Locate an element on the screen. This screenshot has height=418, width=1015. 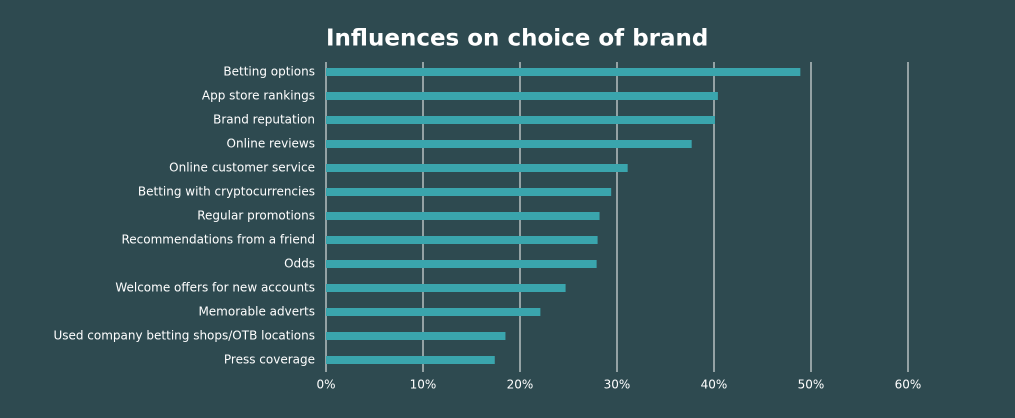
chart-title: Influences on choice of brand is located at coordinates (517, 39).